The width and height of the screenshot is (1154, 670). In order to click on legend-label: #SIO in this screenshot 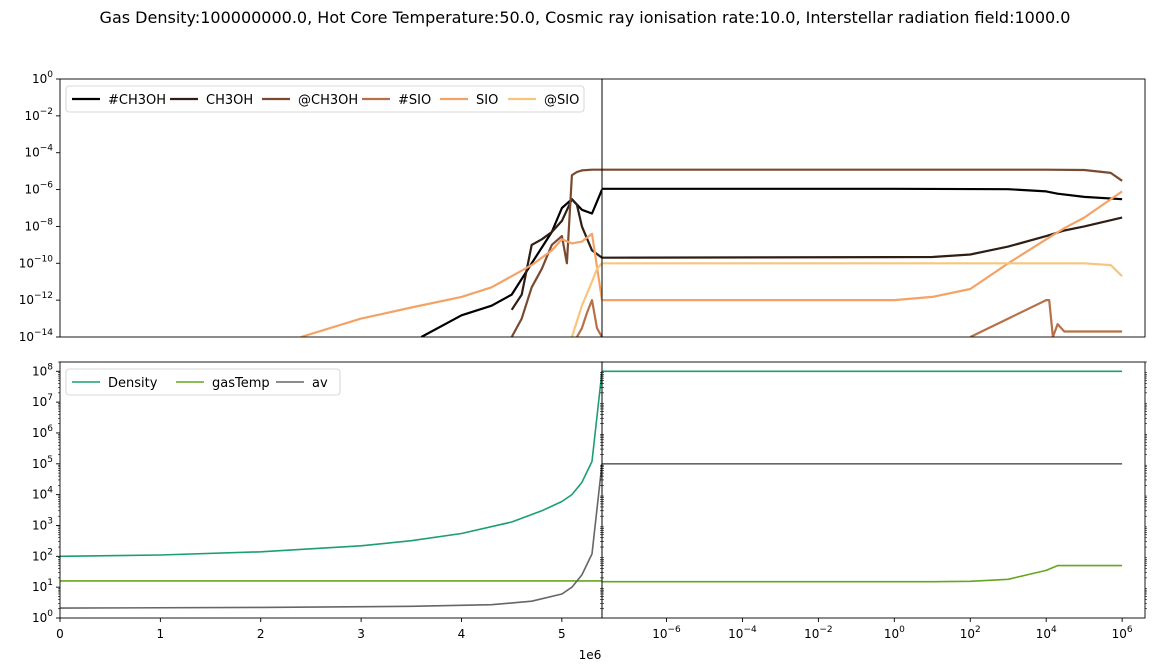, I will do `click(414, 100)`.